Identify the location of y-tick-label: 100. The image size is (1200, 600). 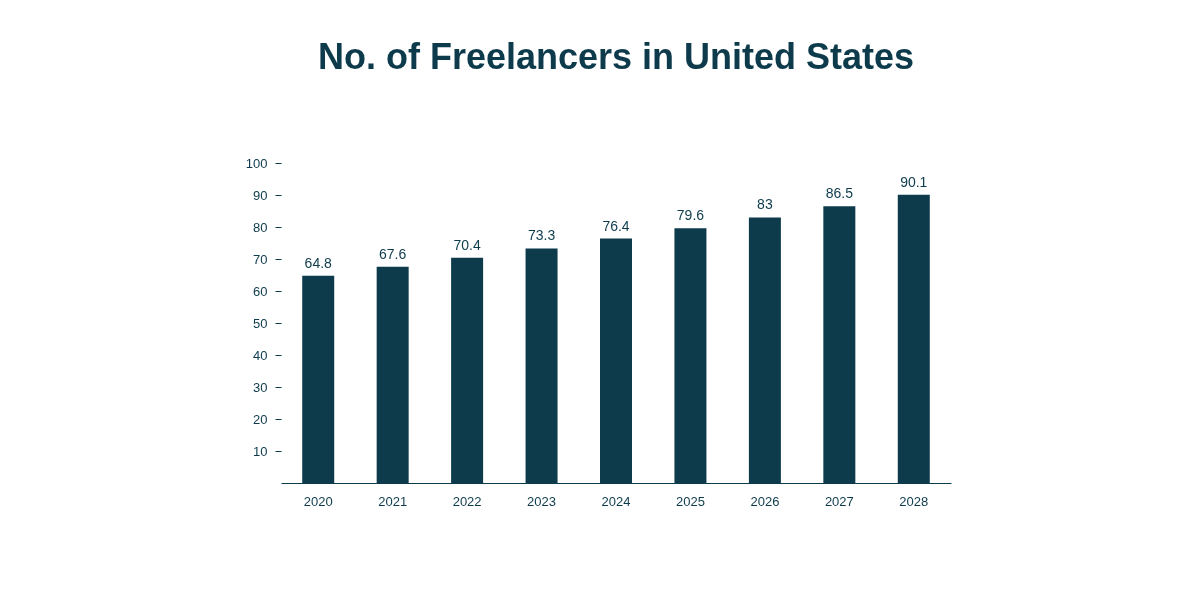
(256, 163).